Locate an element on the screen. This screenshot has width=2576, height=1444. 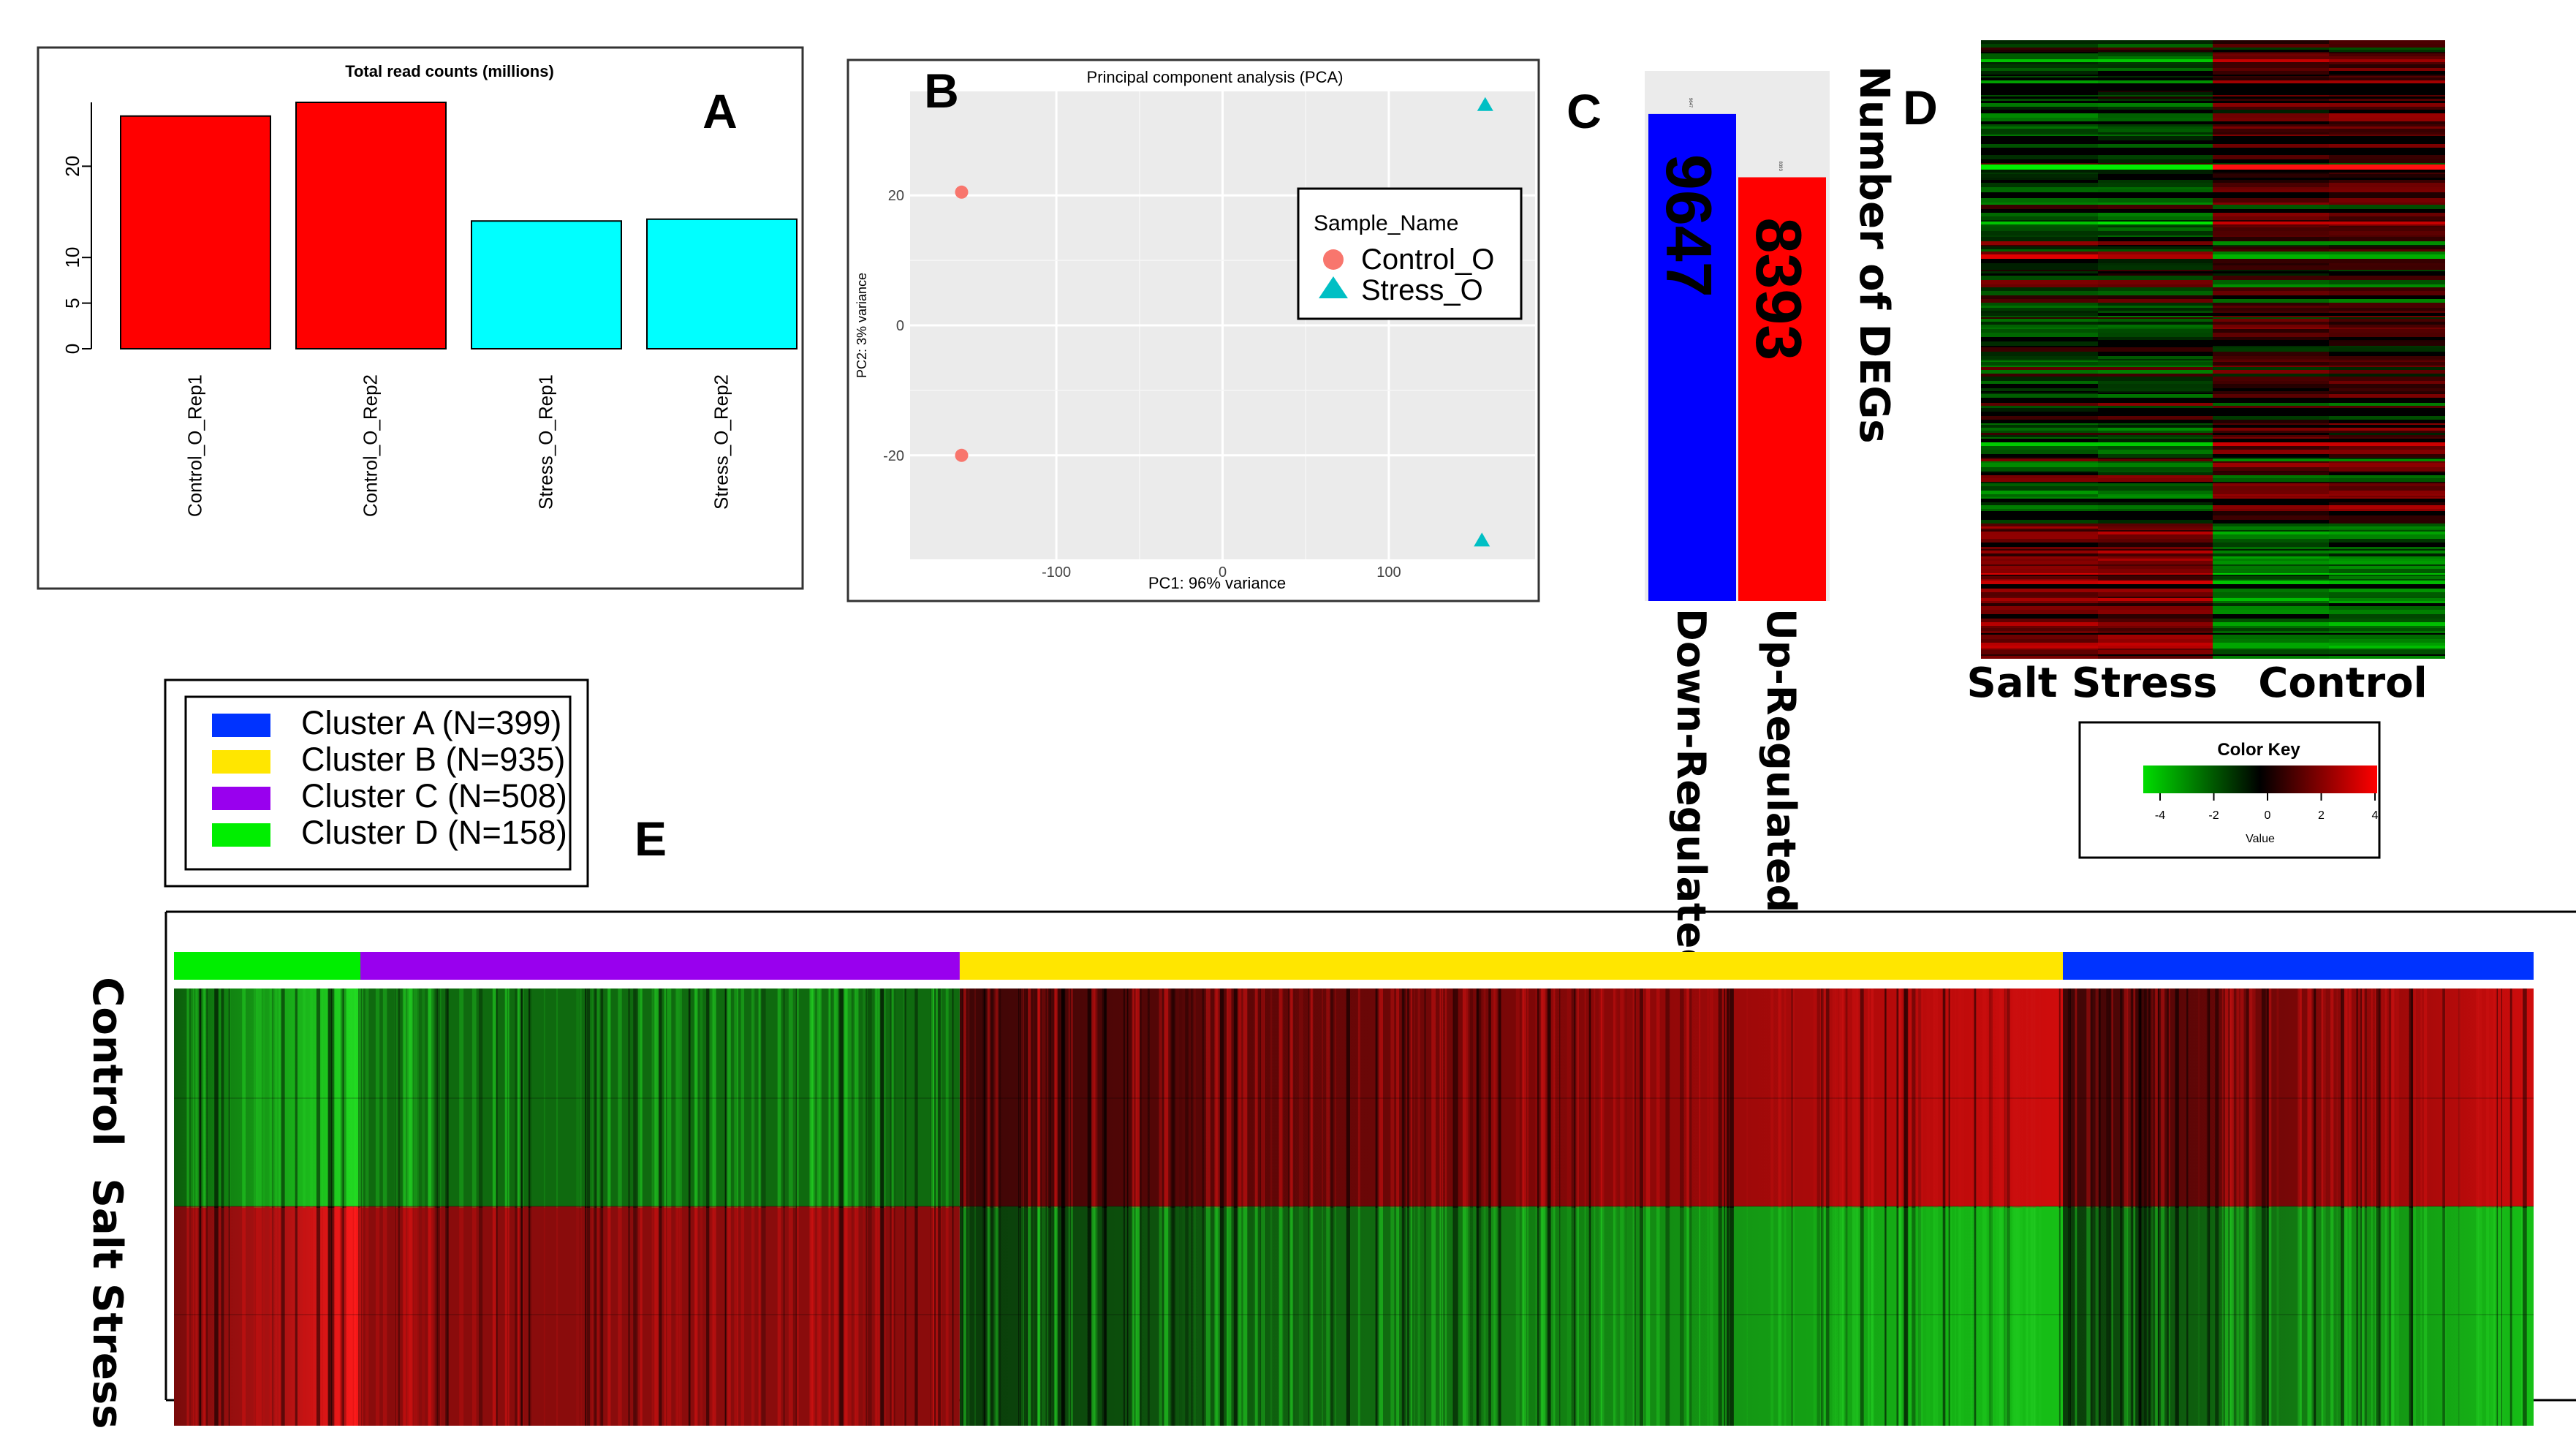
cluster-color-bar is located at coordinates (1354, 966).